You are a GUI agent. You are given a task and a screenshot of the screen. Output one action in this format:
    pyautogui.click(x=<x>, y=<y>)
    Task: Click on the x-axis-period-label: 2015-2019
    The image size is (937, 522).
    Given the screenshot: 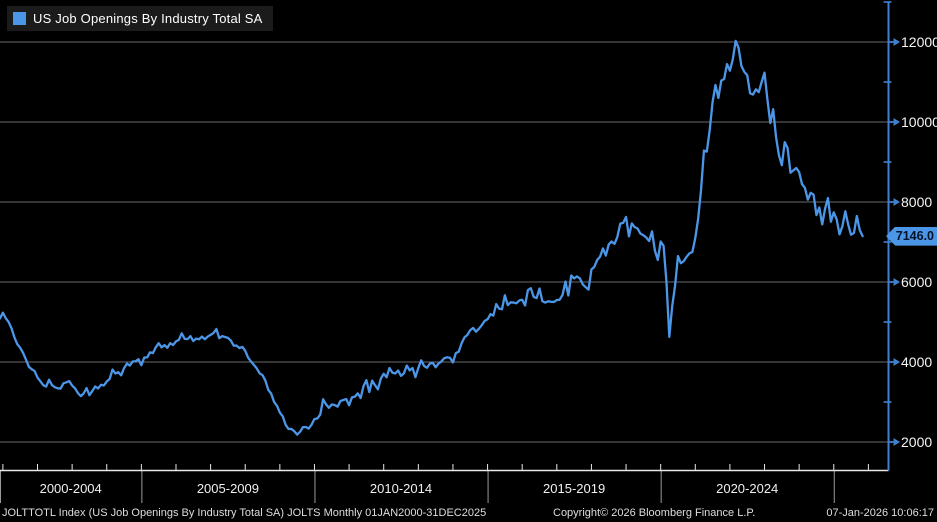 What is the action you would take?
    pyautogui.click(x=574, y=488)
    